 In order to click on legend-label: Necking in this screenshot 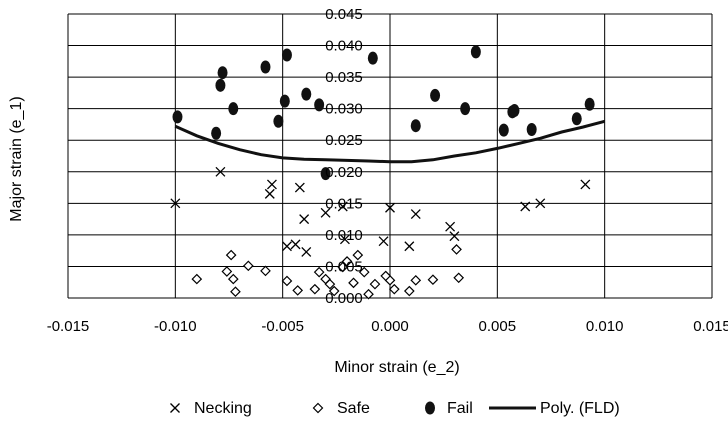, I will do `click(223, 408)`.